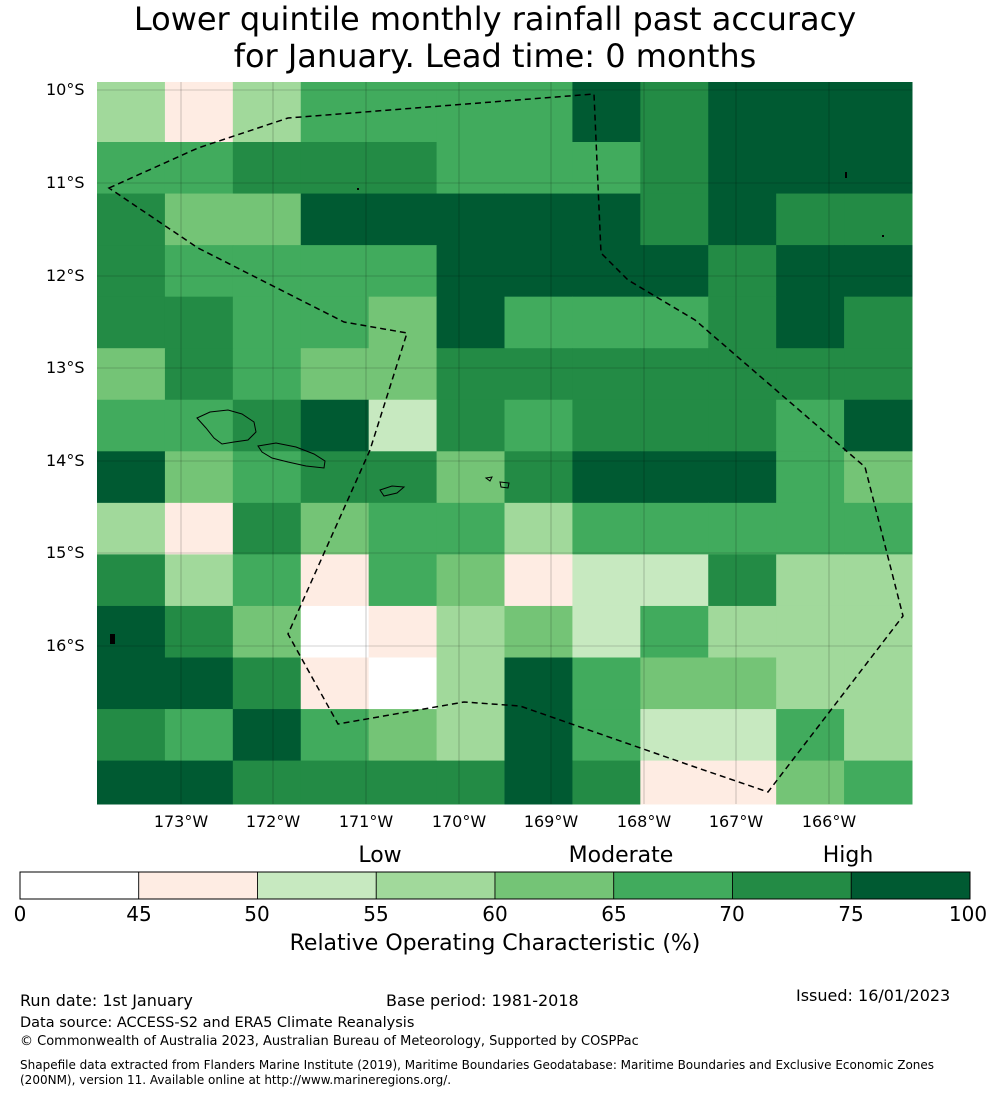 The image size is (990, 1095). I want to click on colorbar-tick-0: 0, so click(20, 914).